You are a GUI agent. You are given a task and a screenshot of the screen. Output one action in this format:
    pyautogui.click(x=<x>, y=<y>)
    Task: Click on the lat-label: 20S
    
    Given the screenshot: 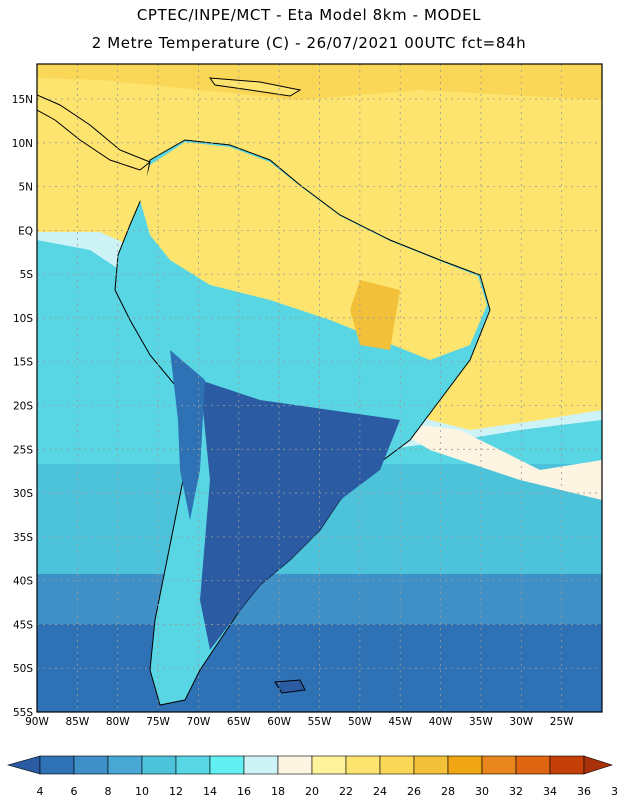 What is the action you would take?
    pyautogui.click(x=23, y=407)
    